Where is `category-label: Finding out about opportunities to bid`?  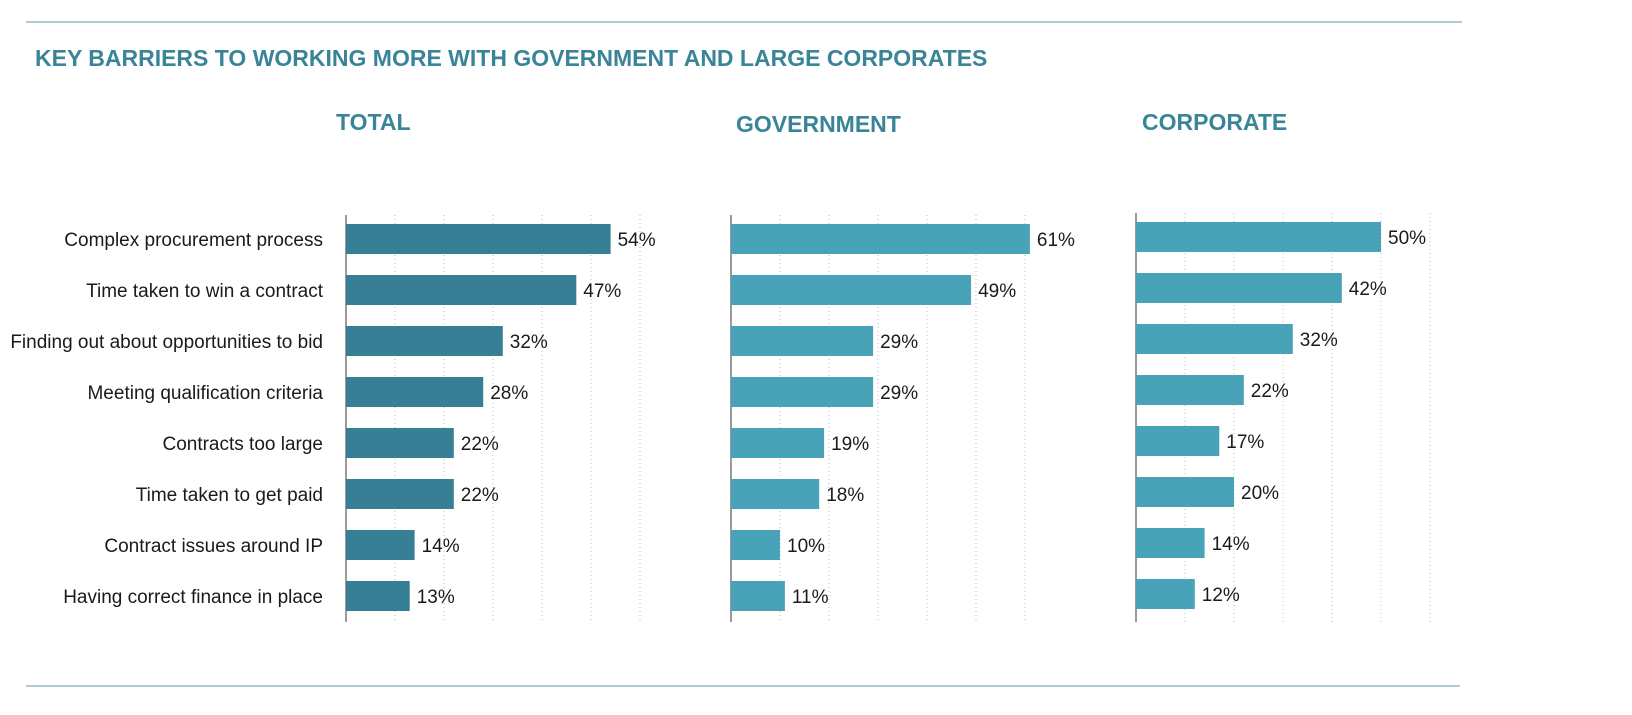 category-label: Finding out about opportunities to bid is located at coordinates (166, 342).